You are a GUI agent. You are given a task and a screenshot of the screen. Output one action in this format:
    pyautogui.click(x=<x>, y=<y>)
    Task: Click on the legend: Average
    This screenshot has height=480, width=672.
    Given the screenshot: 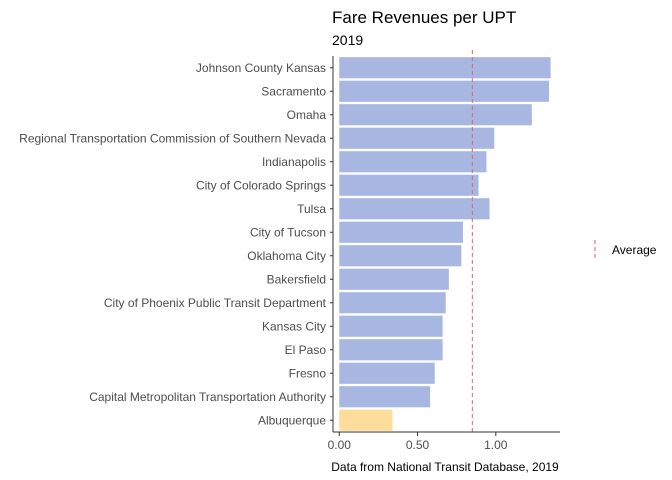 What is the action you would take?
    pyautogui.click(x=625, y=250)
    